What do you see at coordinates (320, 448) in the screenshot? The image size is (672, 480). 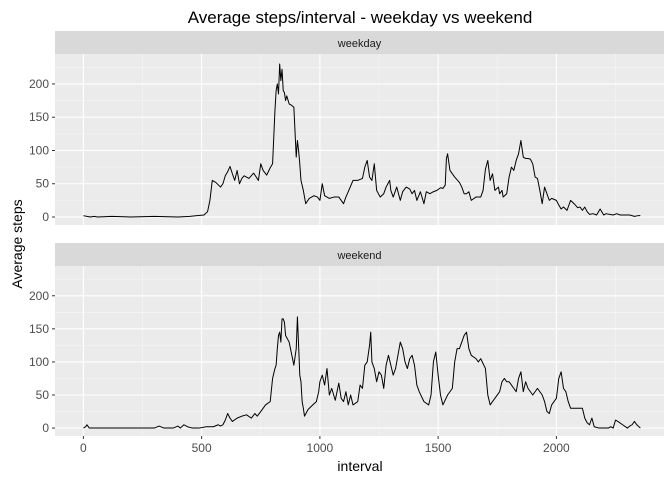 I see `x-tick-label: 1000` at bounding box center [320, 448].